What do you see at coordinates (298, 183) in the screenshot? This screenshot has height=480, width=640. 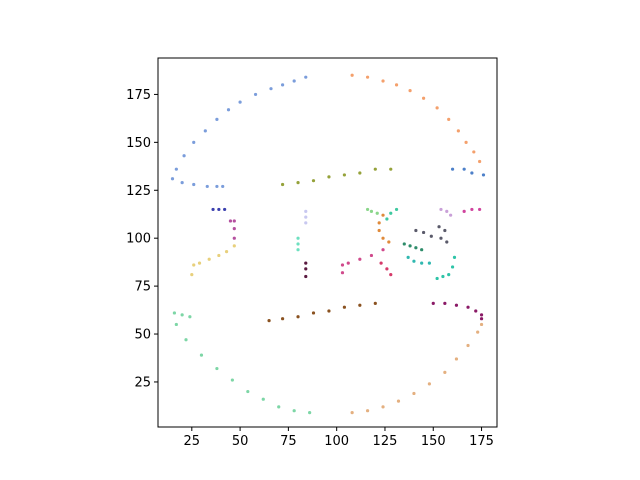 I see `data-point-s3-p1` at bounding box center [298, 183].